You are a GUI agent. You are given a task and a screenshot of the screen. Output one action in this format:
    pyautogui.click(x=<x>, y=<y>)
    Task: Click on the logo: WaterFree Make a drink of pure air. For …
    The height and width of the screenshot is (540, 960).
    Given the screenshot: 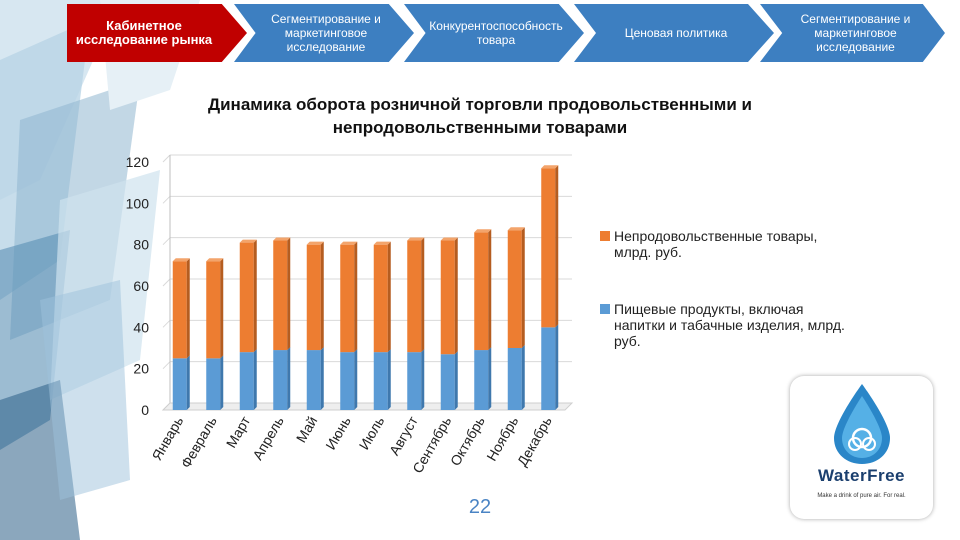 What is the action you would take?
    pyautogui.click(x=861, y=447)
    